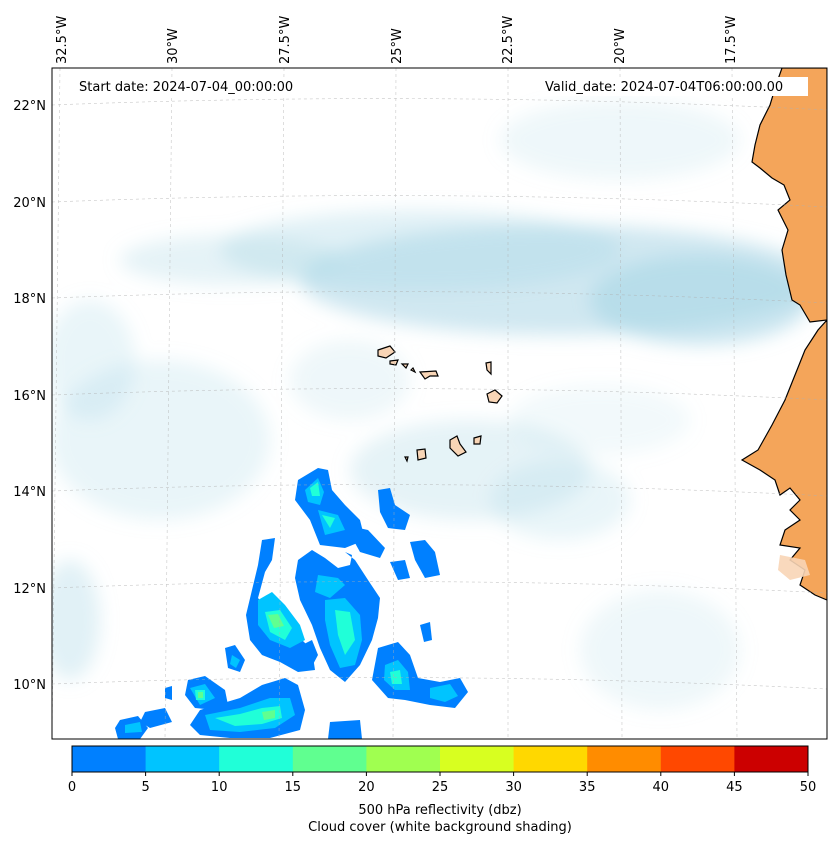  Describe the element at coordinates (285, 40) in the screenshot. I see `lon-label: 27.5°W` at that location.